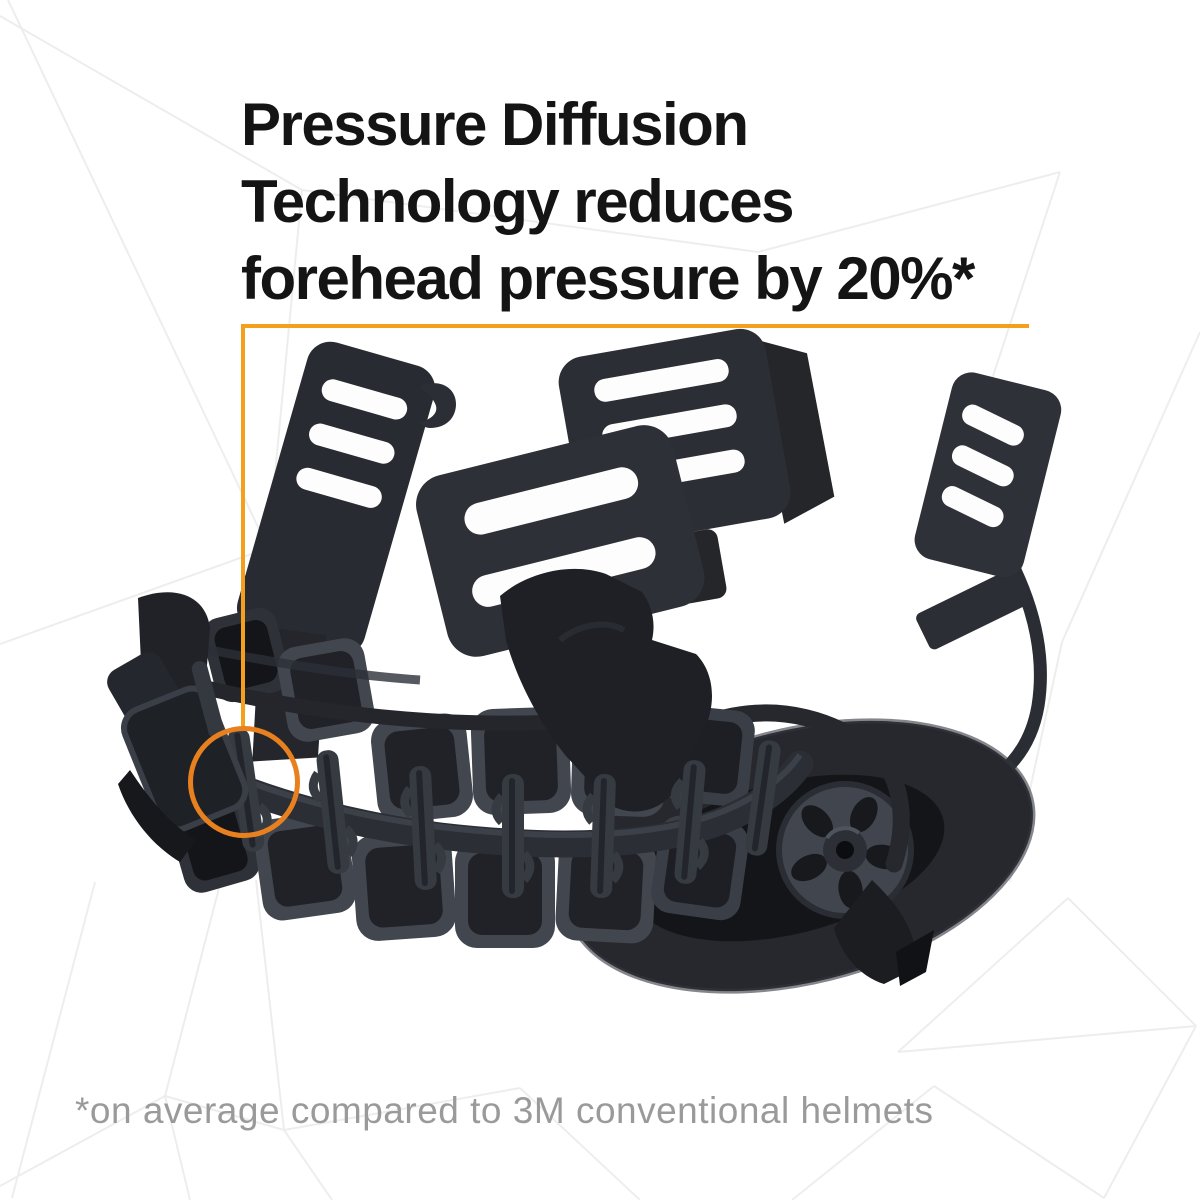  Describe the element at coordinates (606, 690) in the screenshot. I see `front-attachment` at that location.